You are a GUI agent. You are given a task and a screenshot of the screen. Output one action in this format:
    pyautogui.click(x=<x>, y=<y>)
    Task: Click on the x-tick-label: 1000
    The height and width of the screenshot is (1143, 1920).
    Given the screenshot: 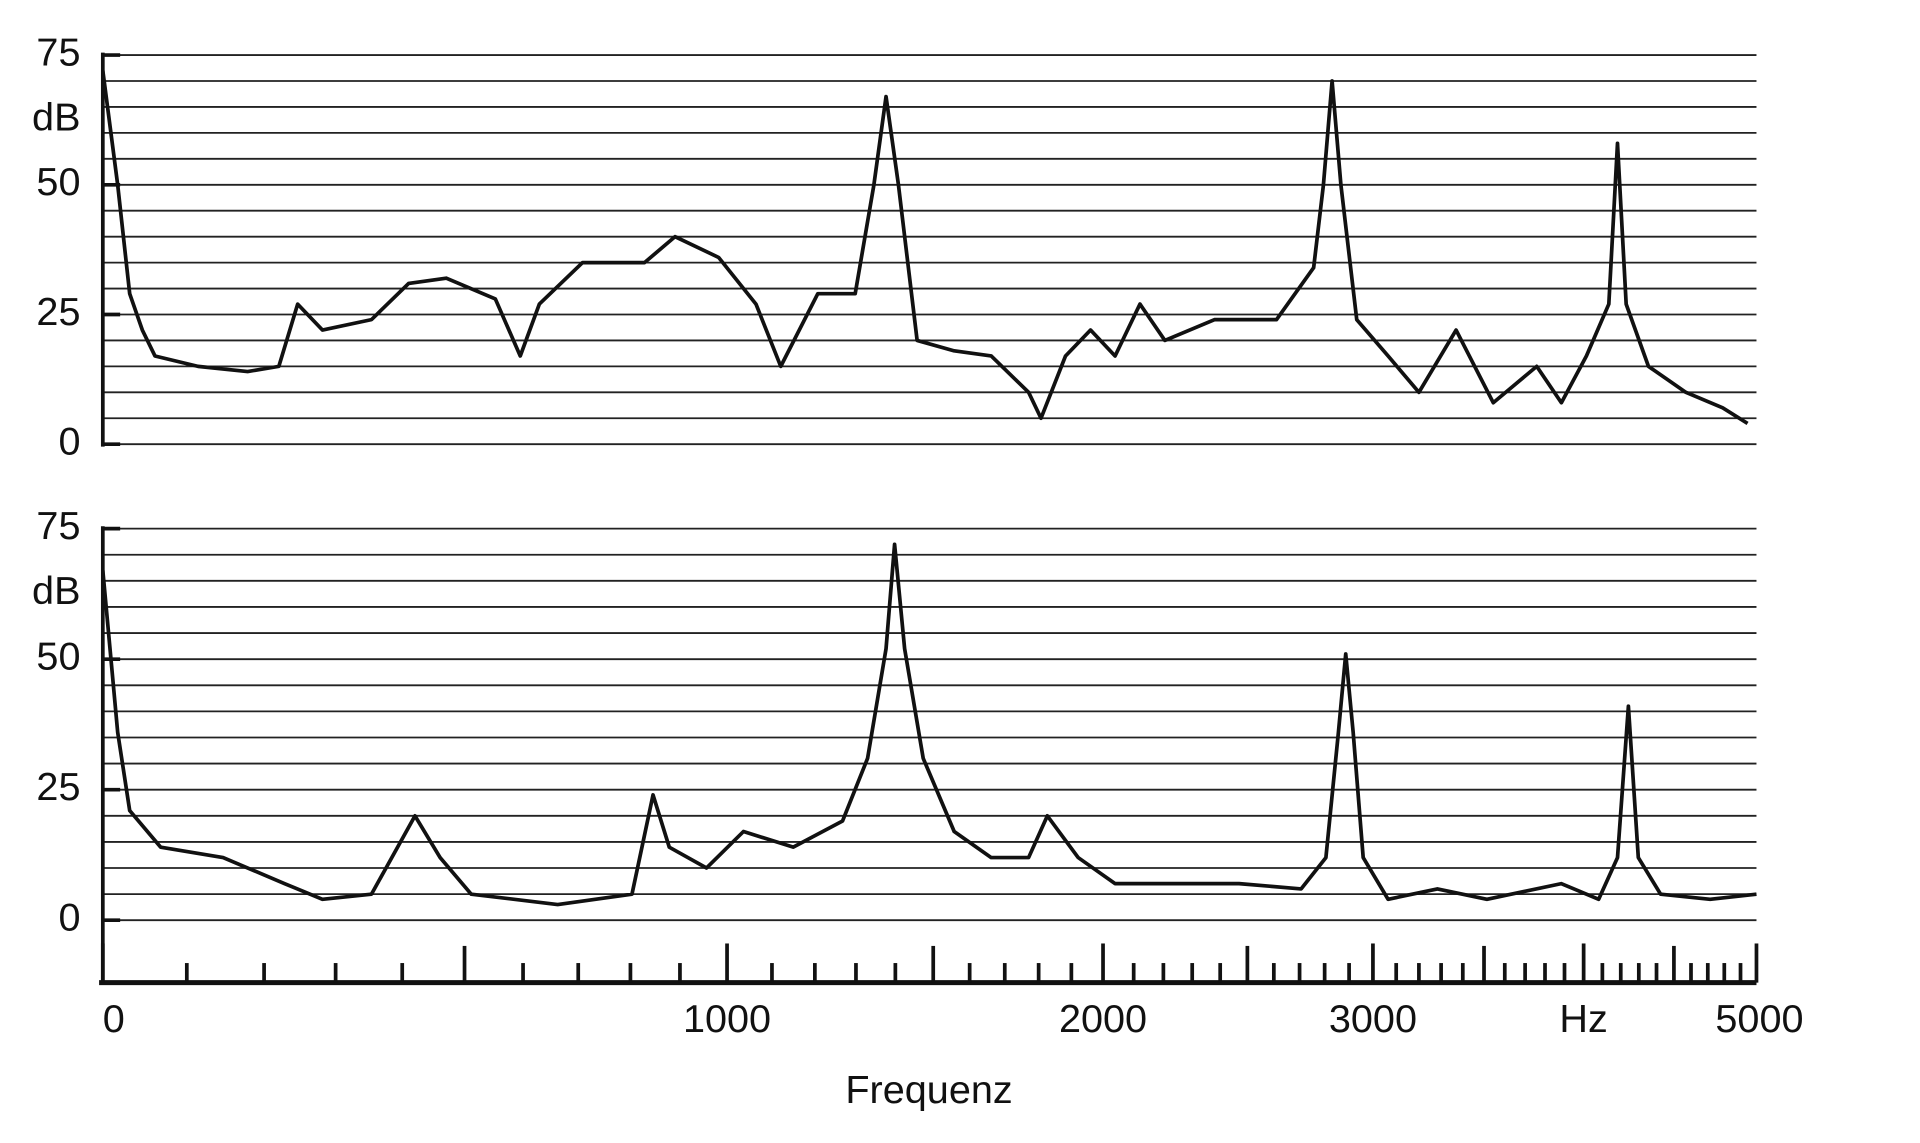 What is the action you would take?
    pyautogui.click(x=727, y=1019)
    